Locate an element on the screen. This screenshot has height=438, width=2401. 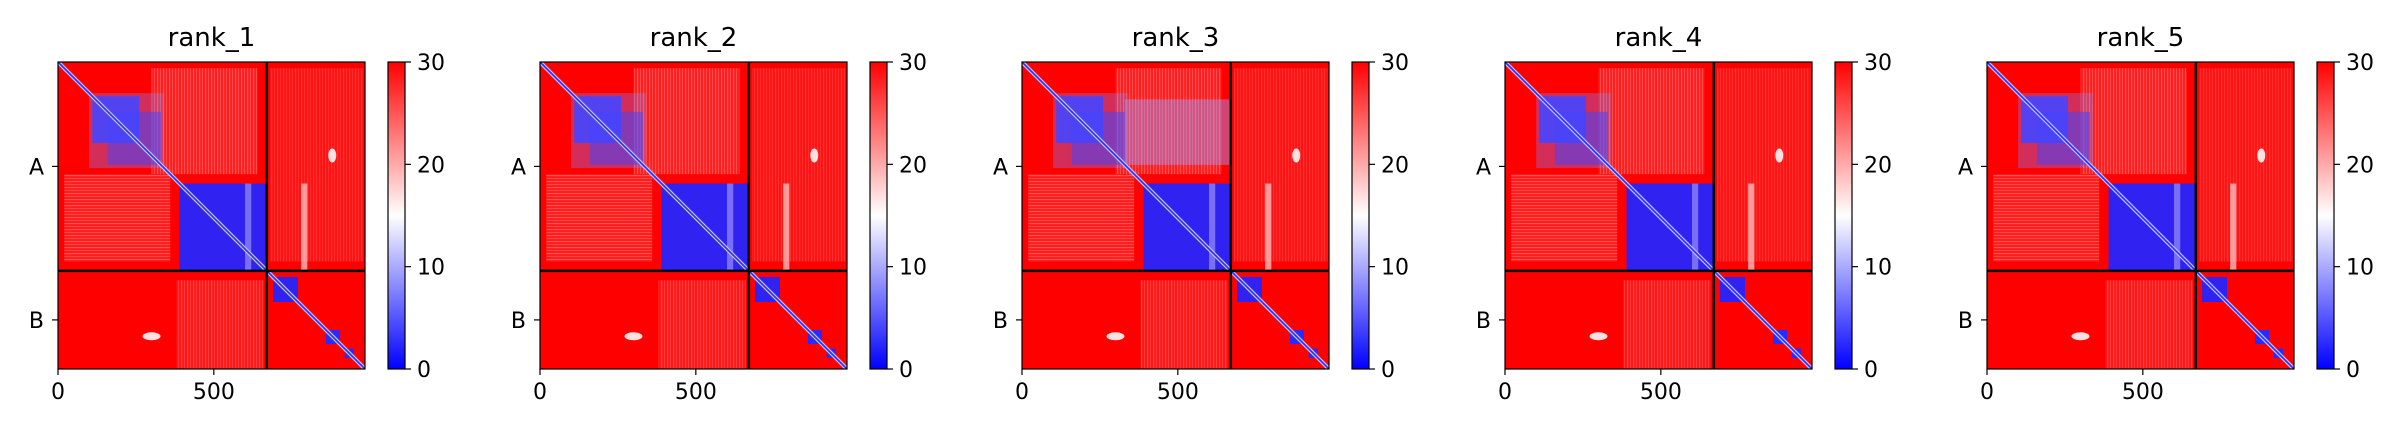
domain-halo is located at coordinates (1177, 132).